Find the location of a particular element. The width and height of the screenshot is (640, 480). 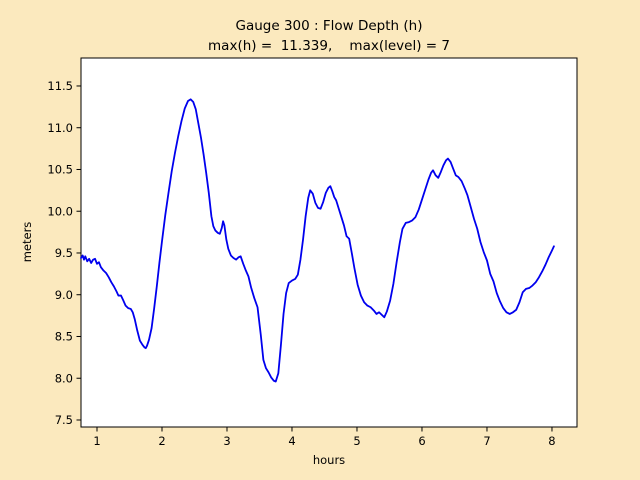

y-tick-label: 11.5 is located at coordinates (60, 86).